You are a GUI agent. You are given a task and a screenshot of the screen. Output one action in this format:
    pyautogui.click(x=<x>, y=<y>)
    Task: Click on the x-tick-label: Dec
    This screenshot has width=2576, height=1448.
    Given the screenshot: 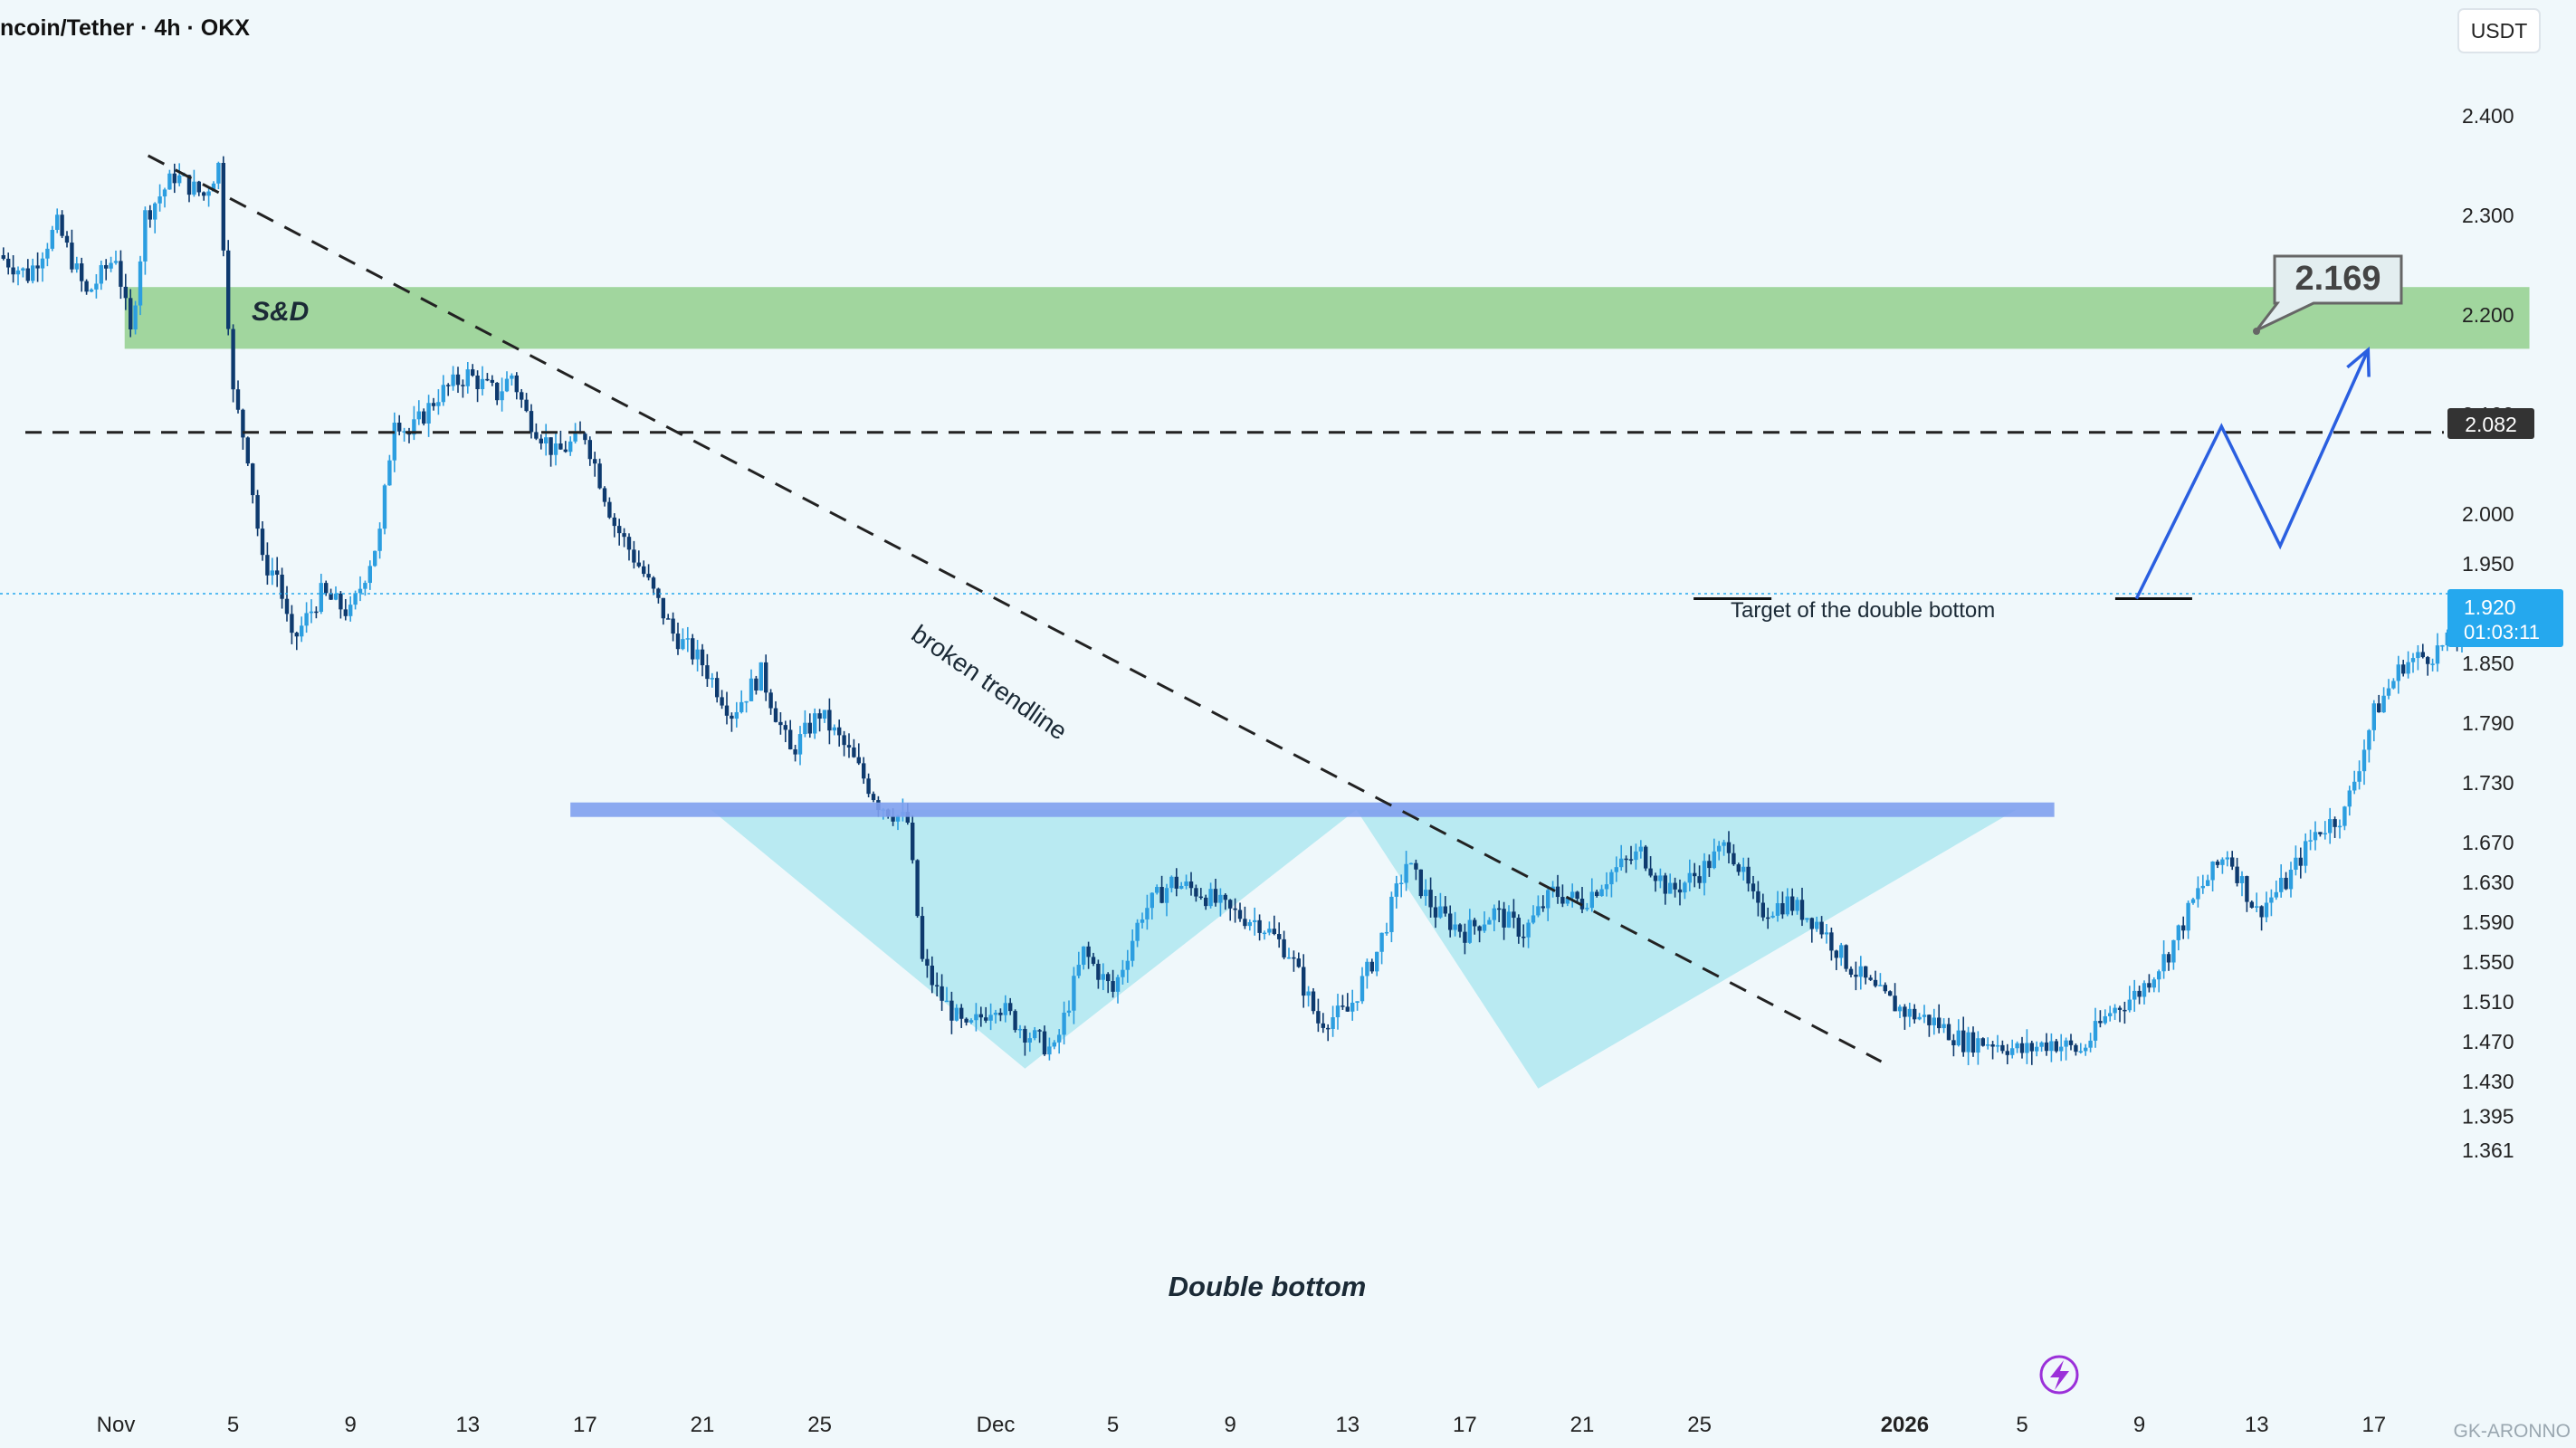 What is the action you would take?
    pyautogui.click(x=996, y=1425)
    